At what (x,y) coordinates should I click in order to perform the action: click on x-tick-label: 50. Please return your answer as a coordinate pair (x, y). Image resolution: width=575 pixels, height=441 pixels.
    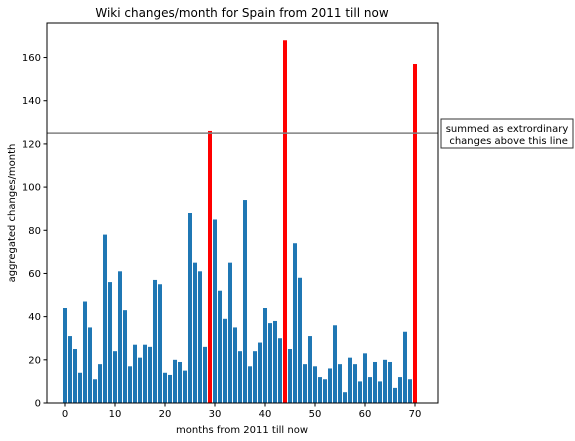
    Looking at the image, I should click on (315, 414).